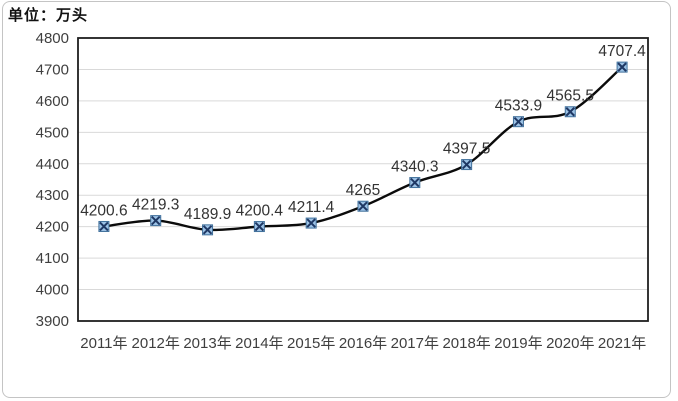 The image size is (678, 401). Describe the element at coordinates (156, 343) in the screenshot. I see `x-axis-tick-label: 2012年` at that location.